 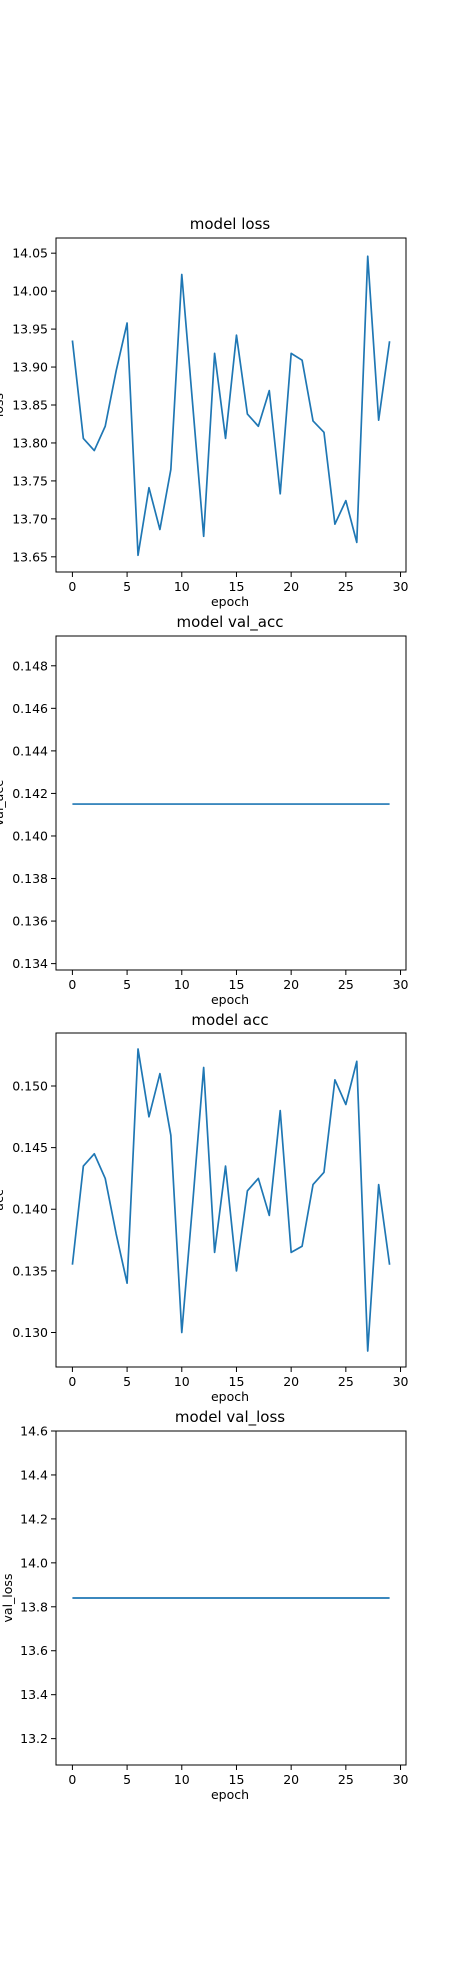 I want to click on y-tick-label: 13.6, so click(x=34, y=1650).